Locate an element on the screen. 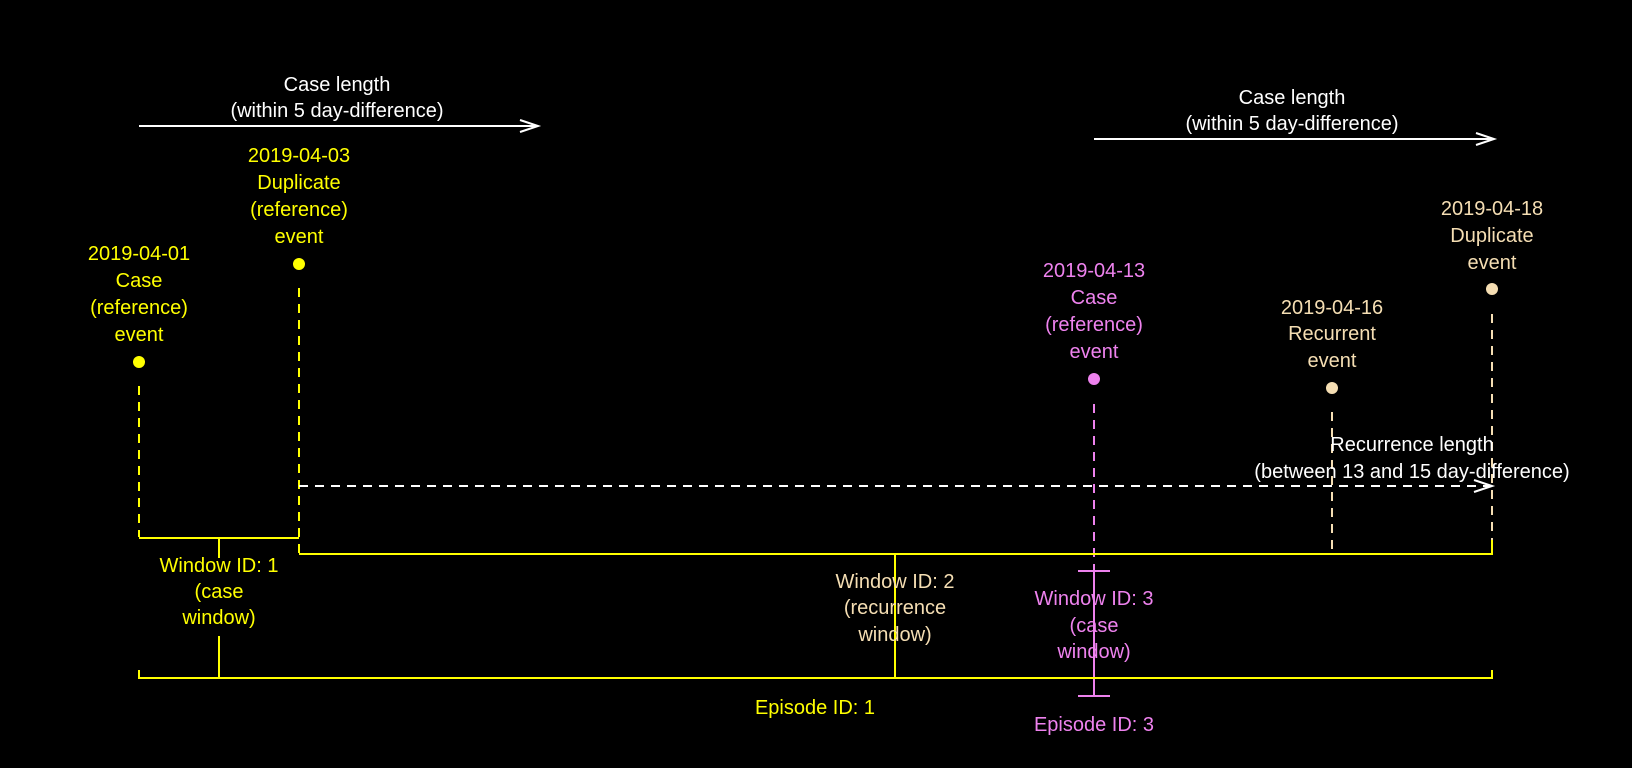 The height and width of the screenshot is (768, 1632). window-id: Window ID: 2 is located at coordinates (895, 582).